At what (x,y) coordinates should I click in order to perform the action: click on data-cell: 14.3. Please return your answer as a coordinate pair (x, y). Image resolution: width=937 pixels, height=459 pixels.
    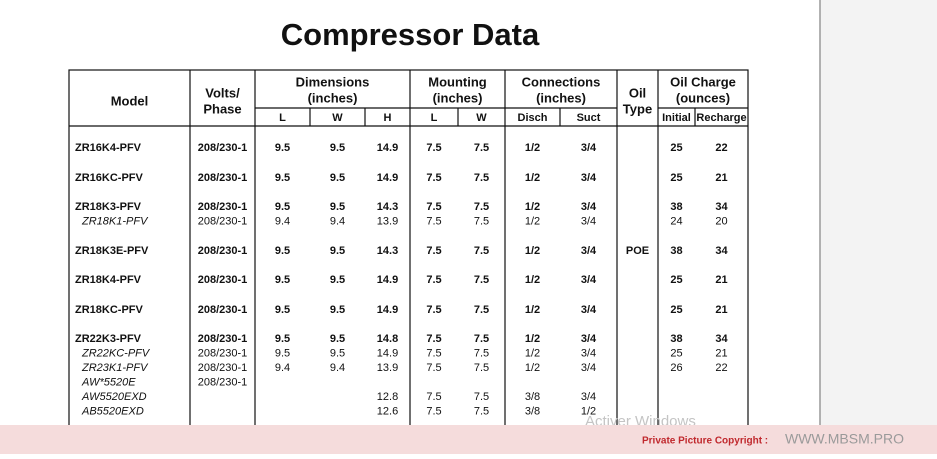
    Looking at the image, I should click on (387, 207).